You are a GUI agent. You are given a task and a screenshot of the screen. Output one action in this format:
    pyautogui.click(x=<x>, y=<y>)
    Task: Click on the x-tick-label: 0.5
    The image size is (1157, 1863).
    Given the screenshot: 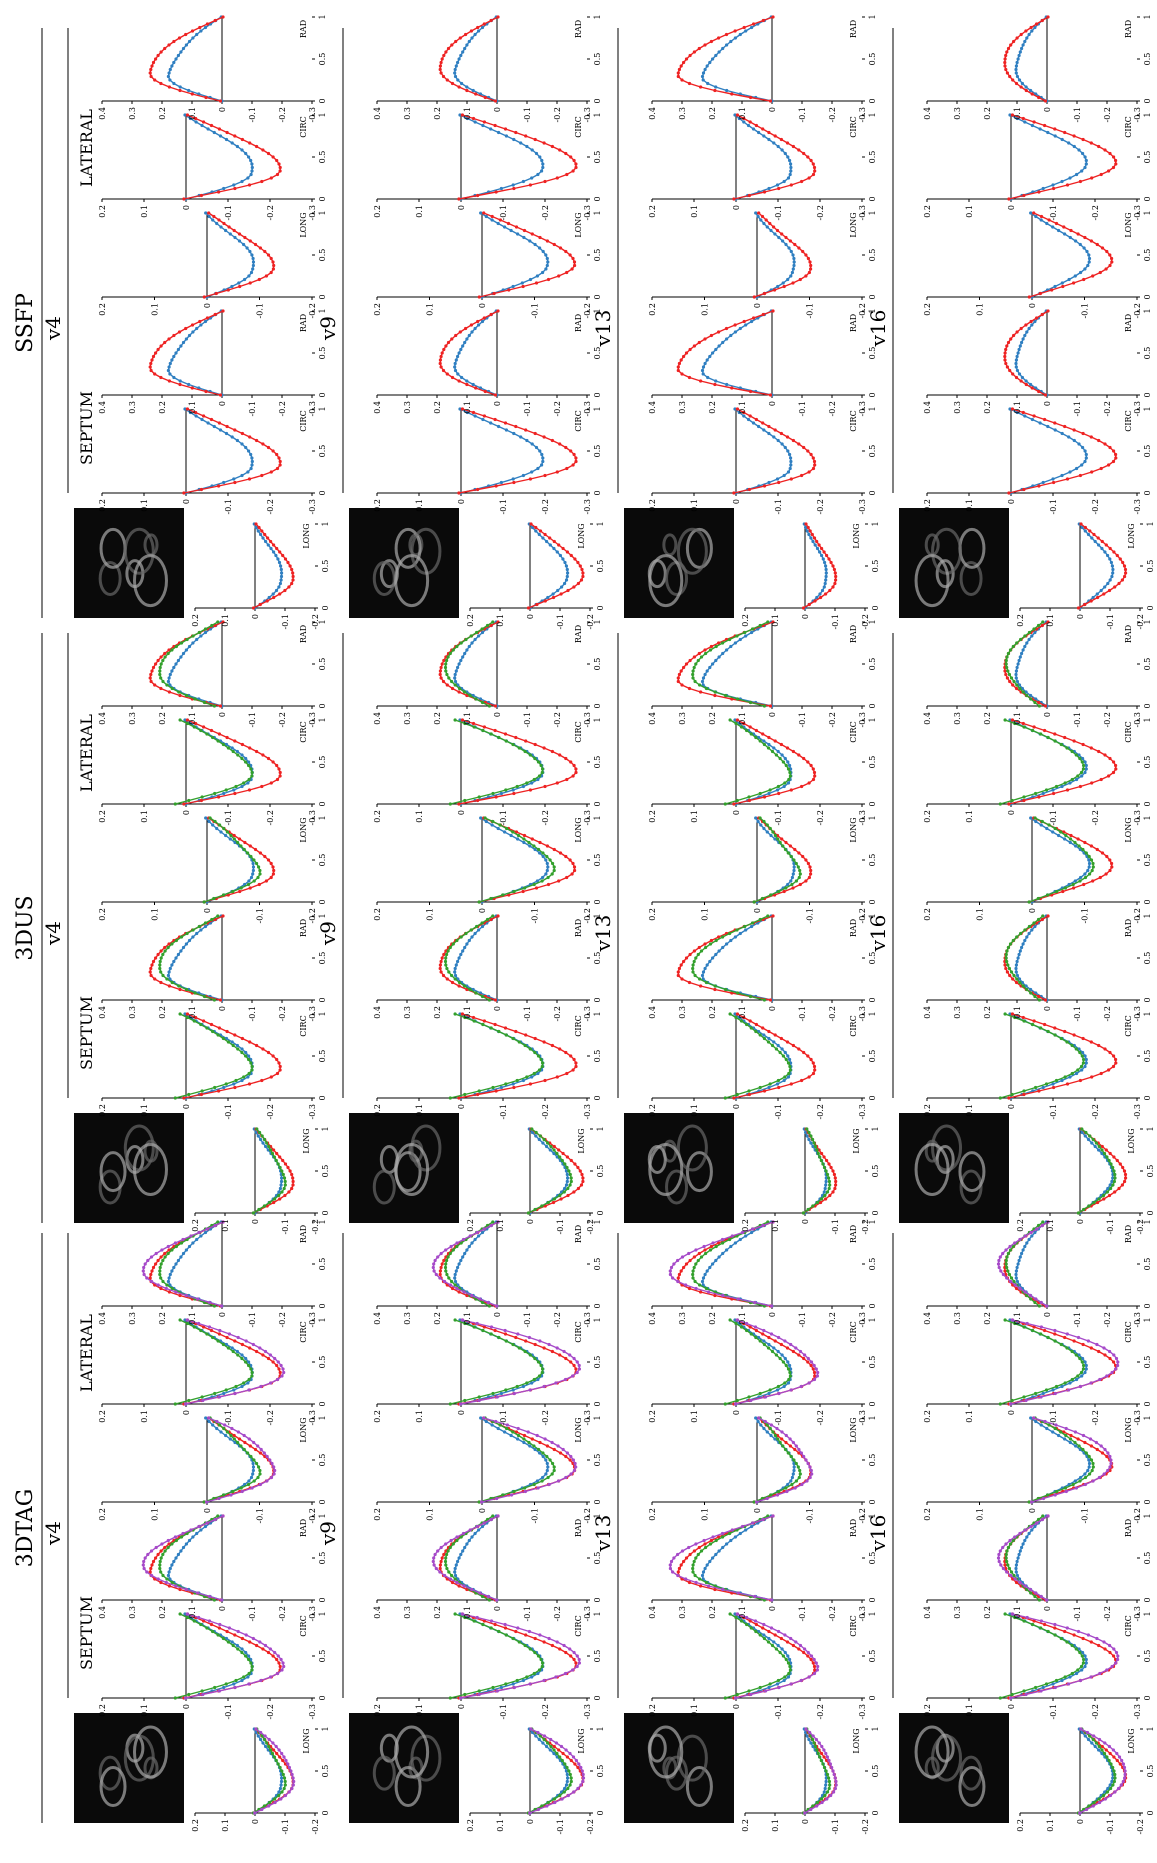 What is the action you would take?
    pyautogui.click(x=597, y=1362)
    